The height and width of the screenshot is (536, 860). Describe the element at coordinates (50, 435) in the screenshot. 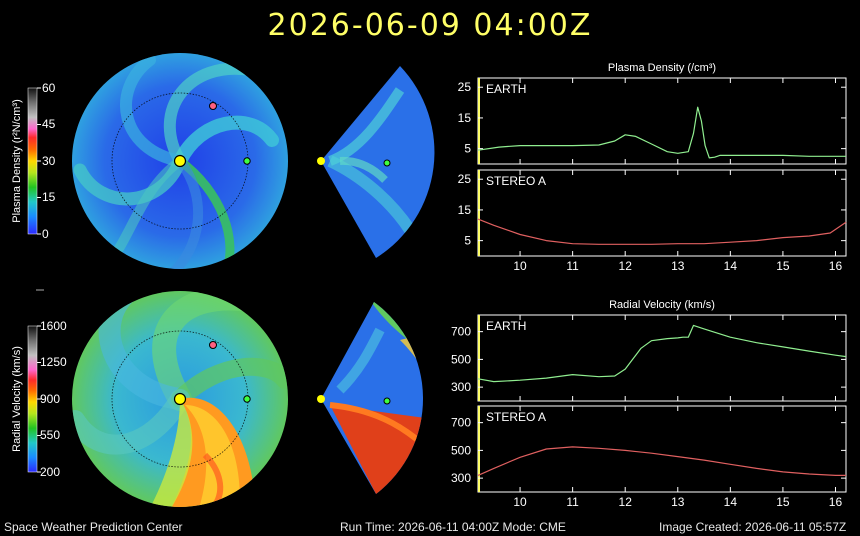

I see `velocity-colorbar-tick: 550` at that location.